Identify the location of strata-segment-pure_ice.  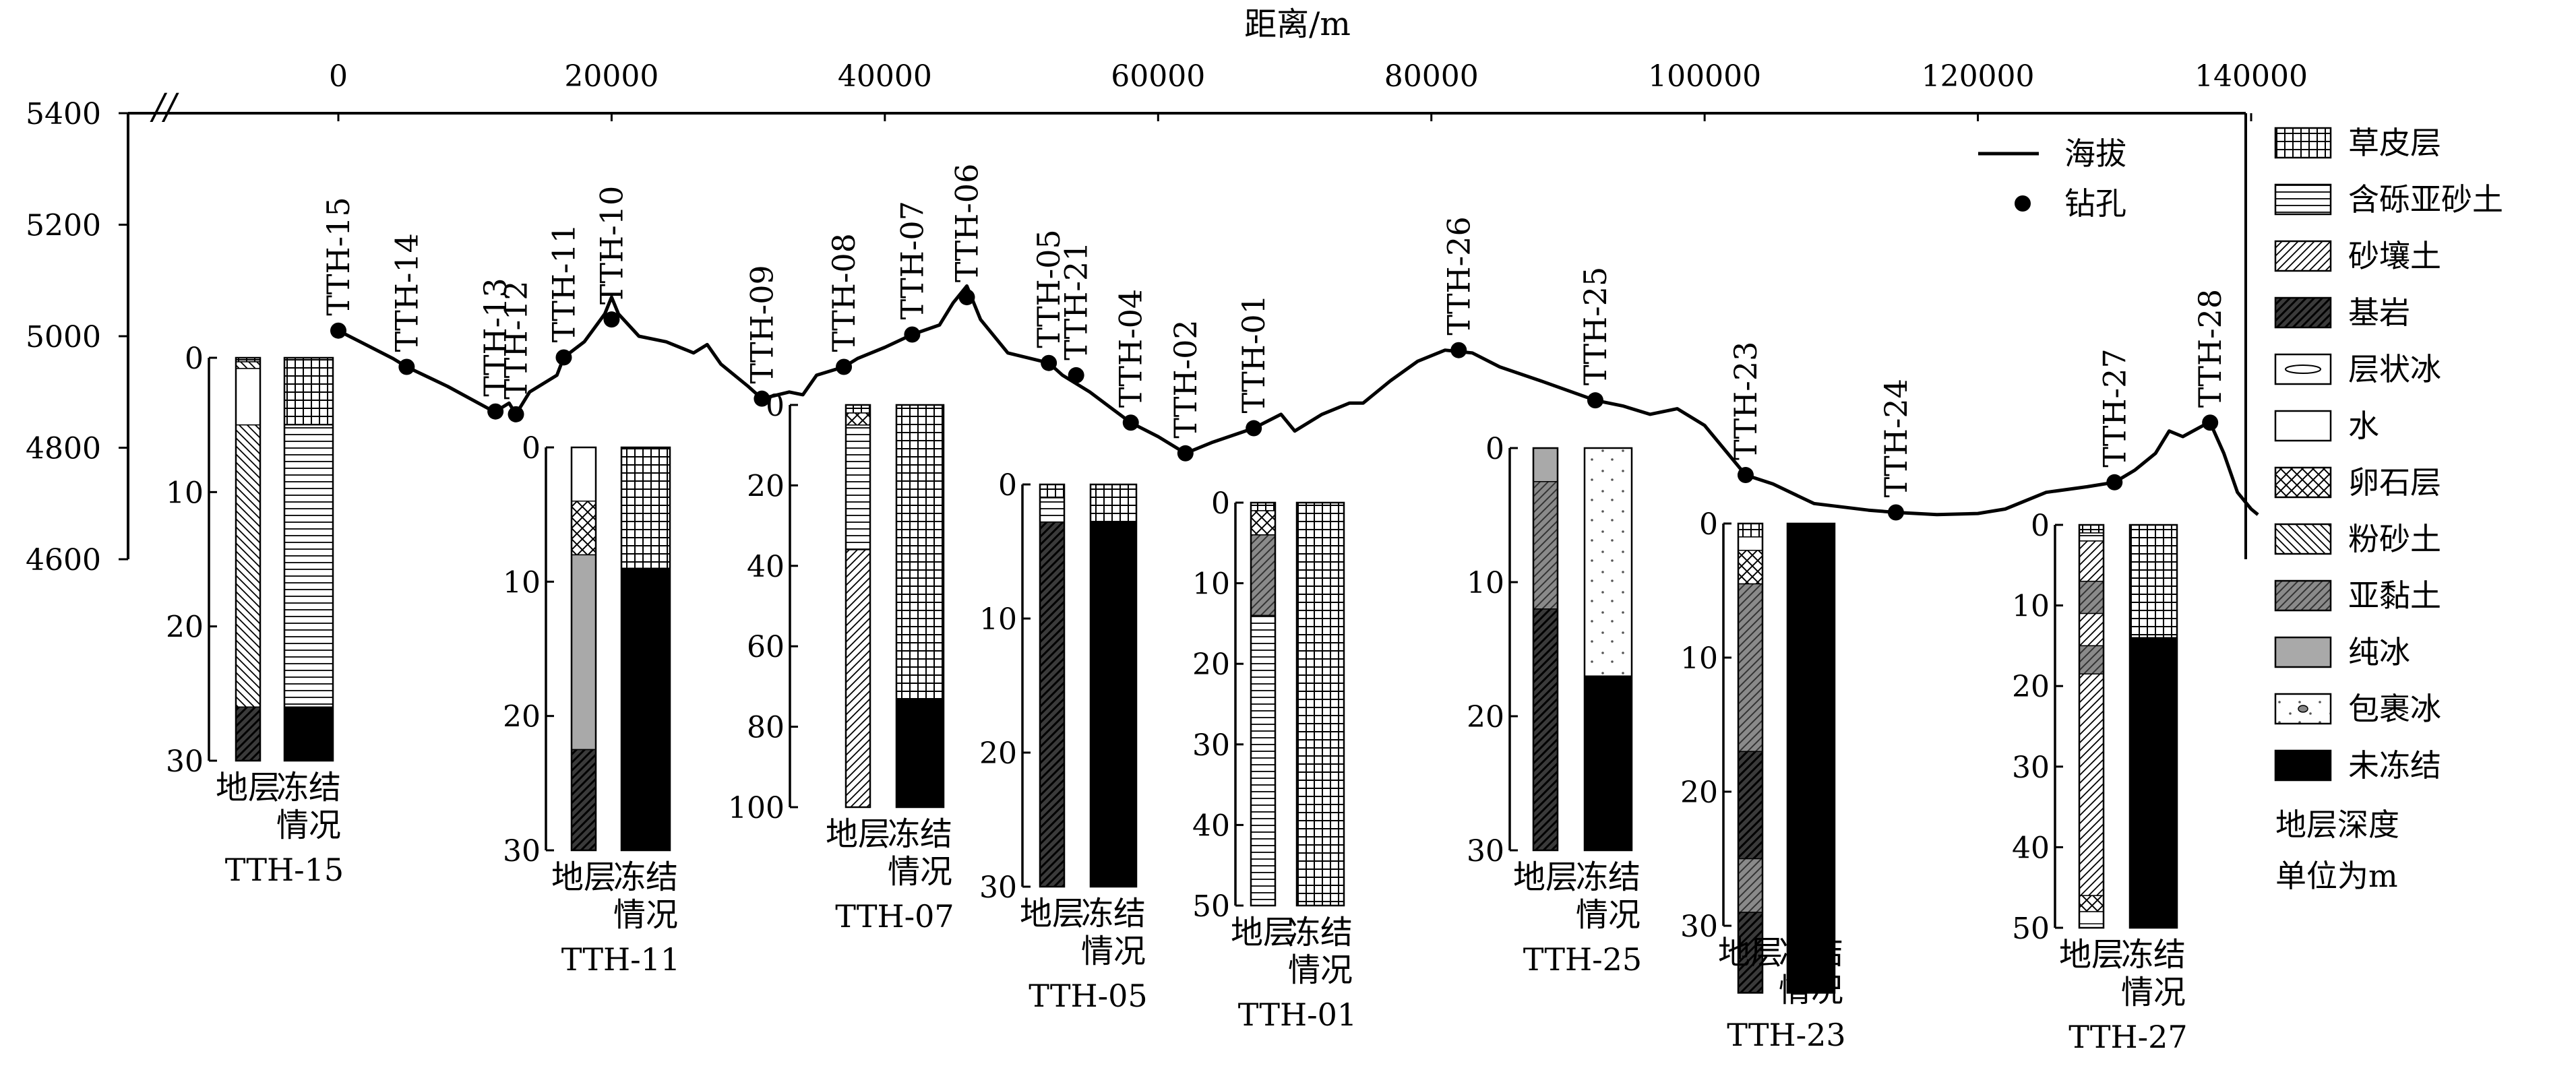
(583, 652).